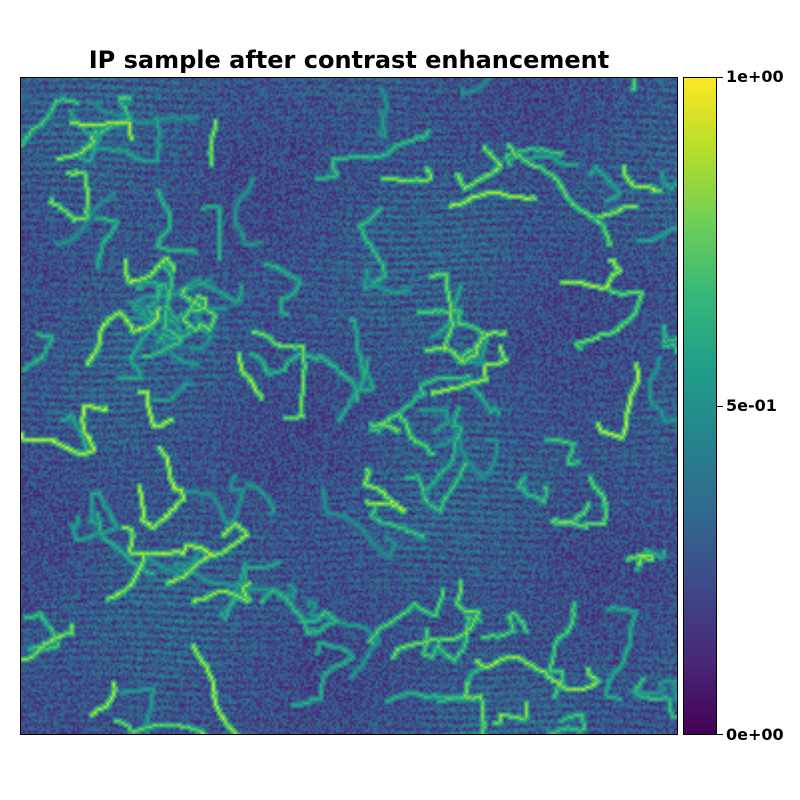 The width and height of the screenshot is (800, 800). I want to click on colorbar-tick-min, so click(720, 734).